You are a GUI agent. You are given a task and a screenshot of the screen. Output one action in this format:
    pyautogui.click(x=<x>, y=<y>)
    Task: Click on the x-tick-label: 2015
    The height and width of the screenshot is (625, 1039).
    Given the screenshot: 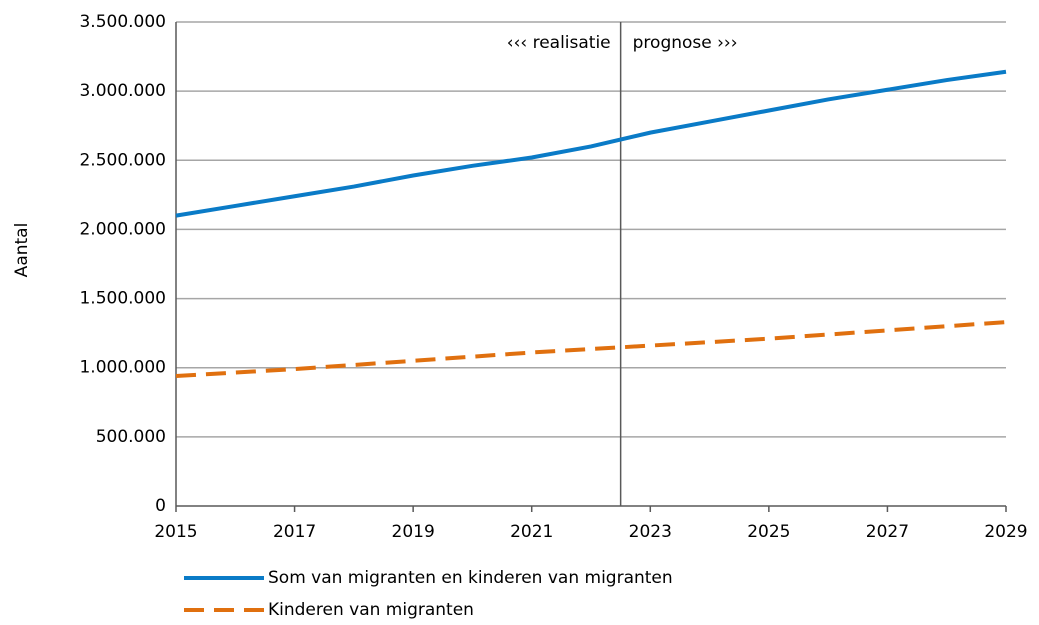 What is the action you would take?
    pyautogui.click(x=175, y=532)
    